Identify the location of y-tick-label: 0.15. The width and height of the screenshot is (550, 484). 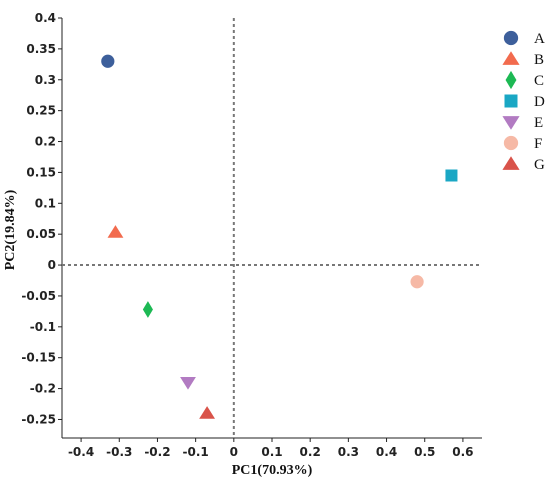
(41, 172).